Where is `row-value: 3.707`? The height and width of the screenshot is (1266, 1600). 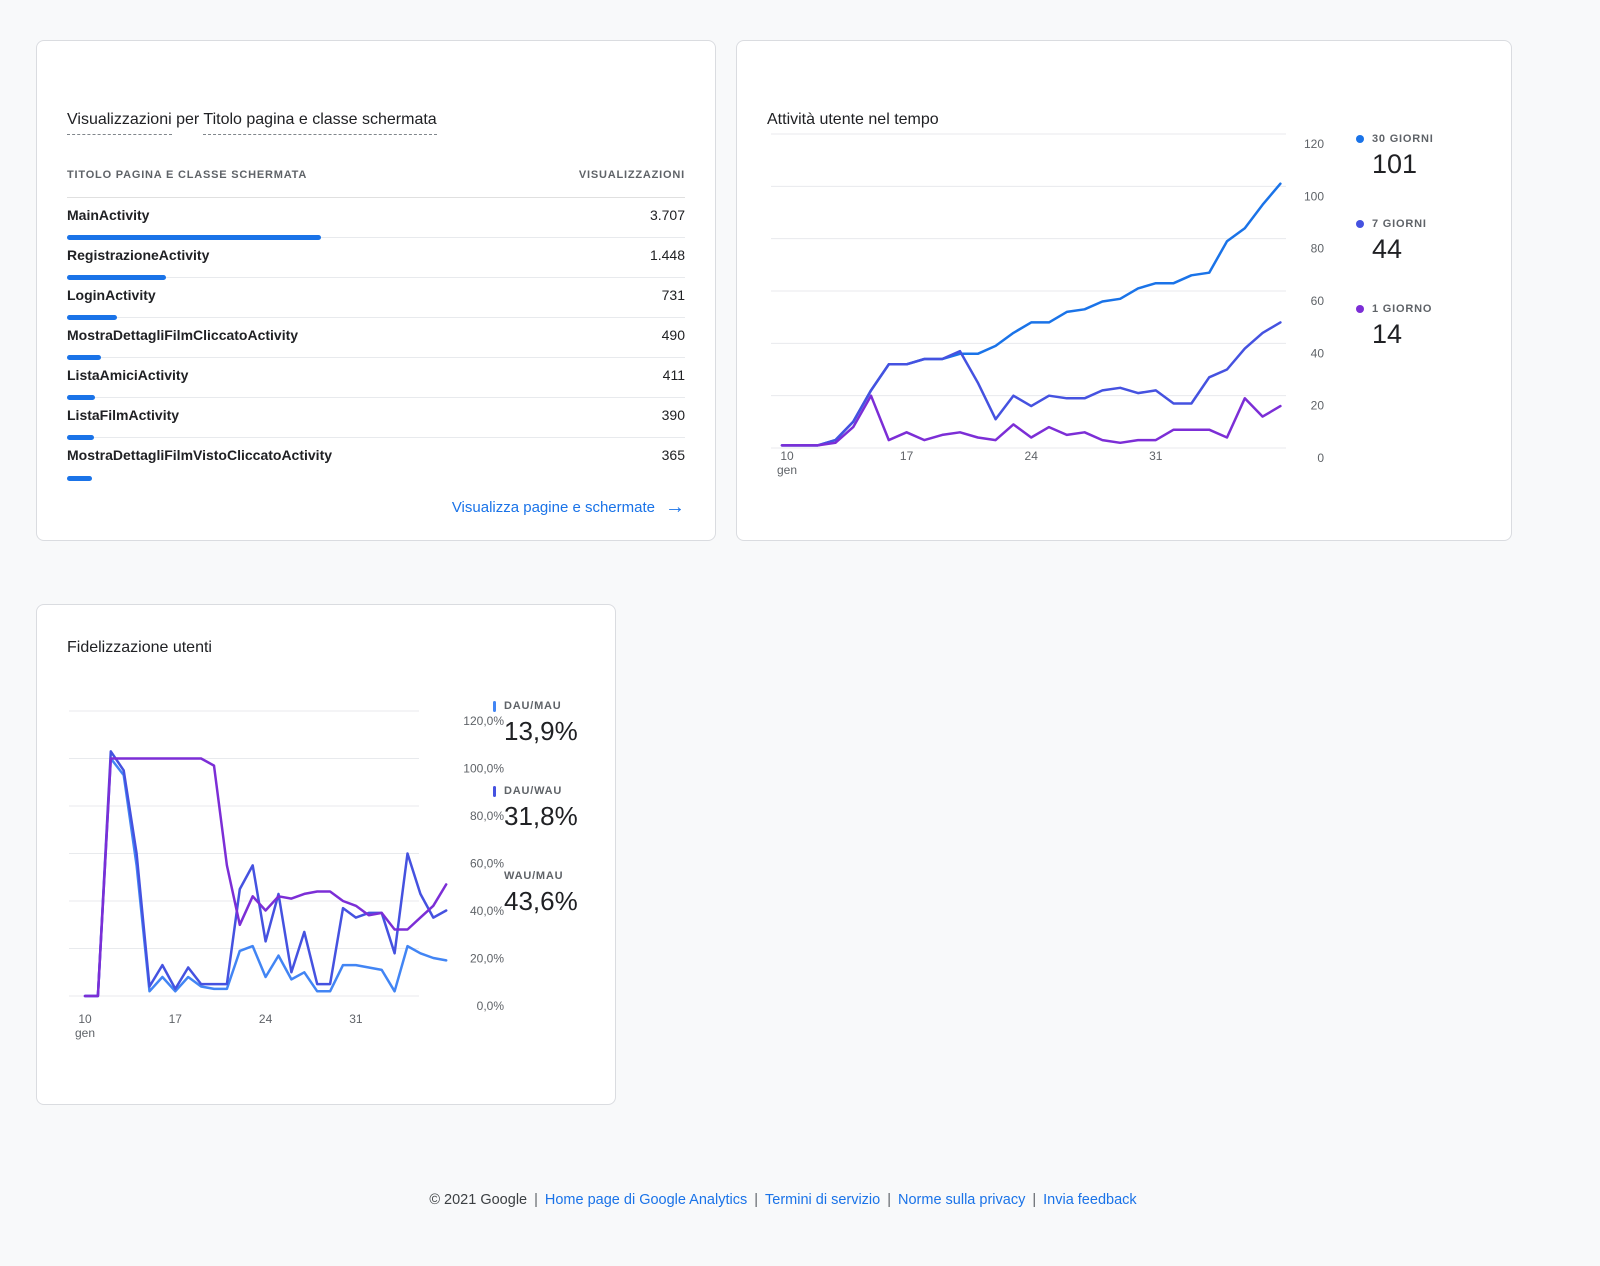 row-value: 3.707 is located at coordinates (667, 215).